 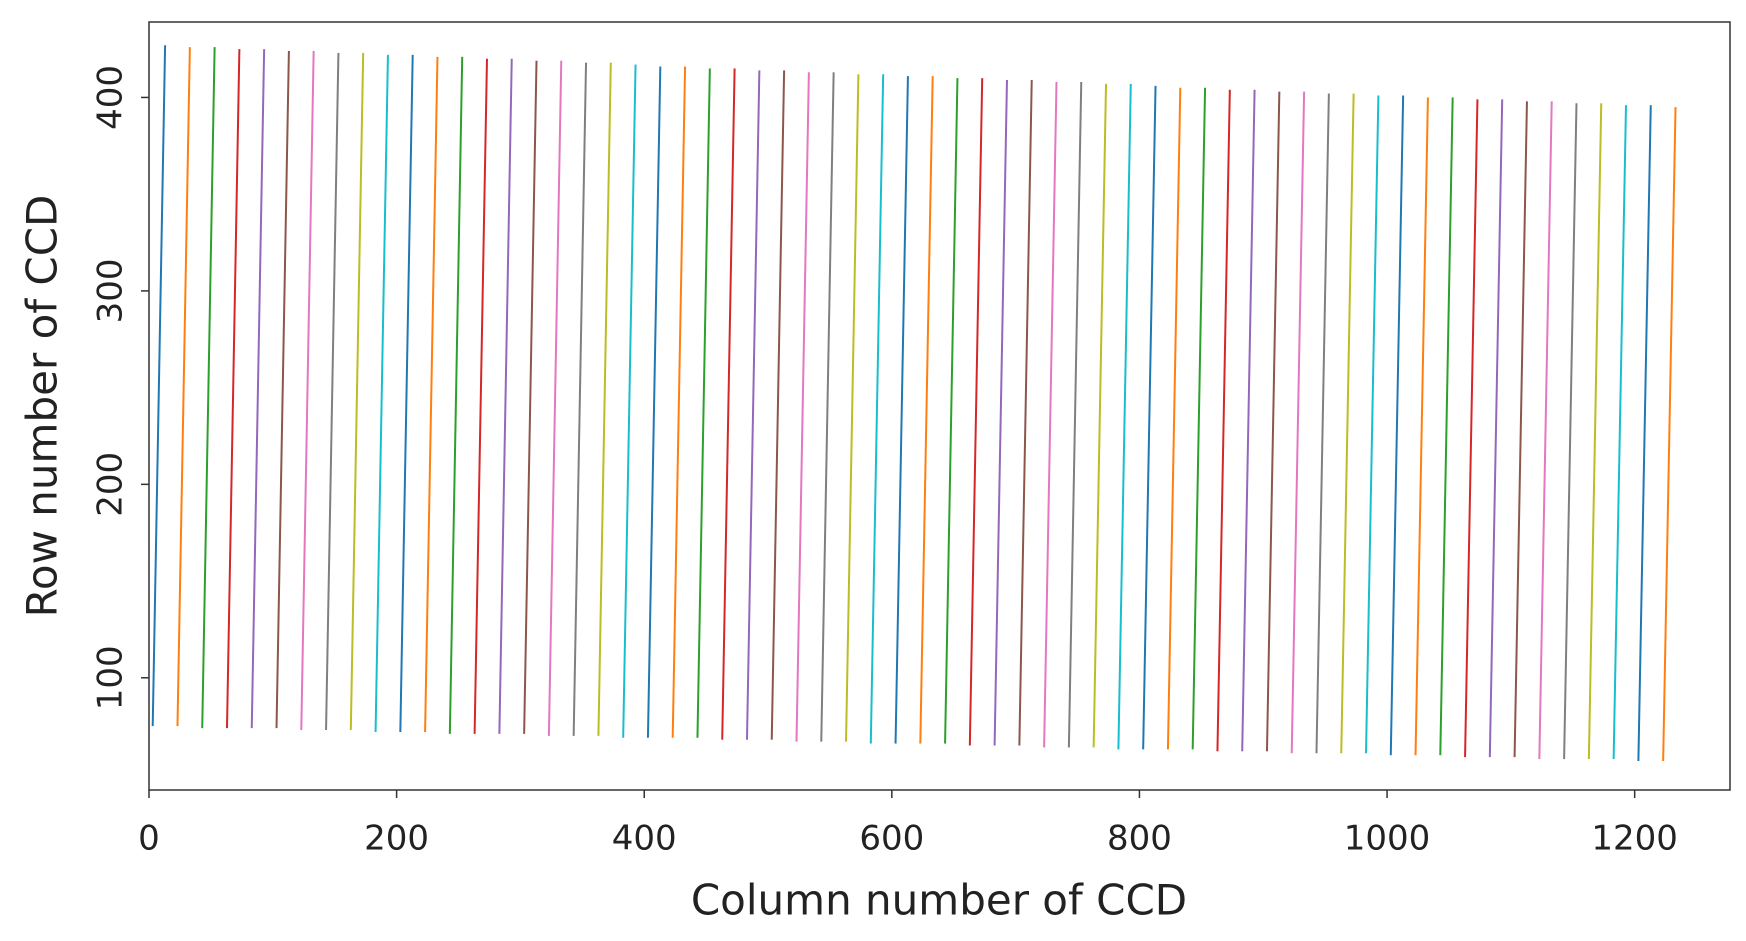 What do you see at coordinates (111, 484) in the screenshot?
I see `y-tick-label: 200` at bounding box center [111, 484].